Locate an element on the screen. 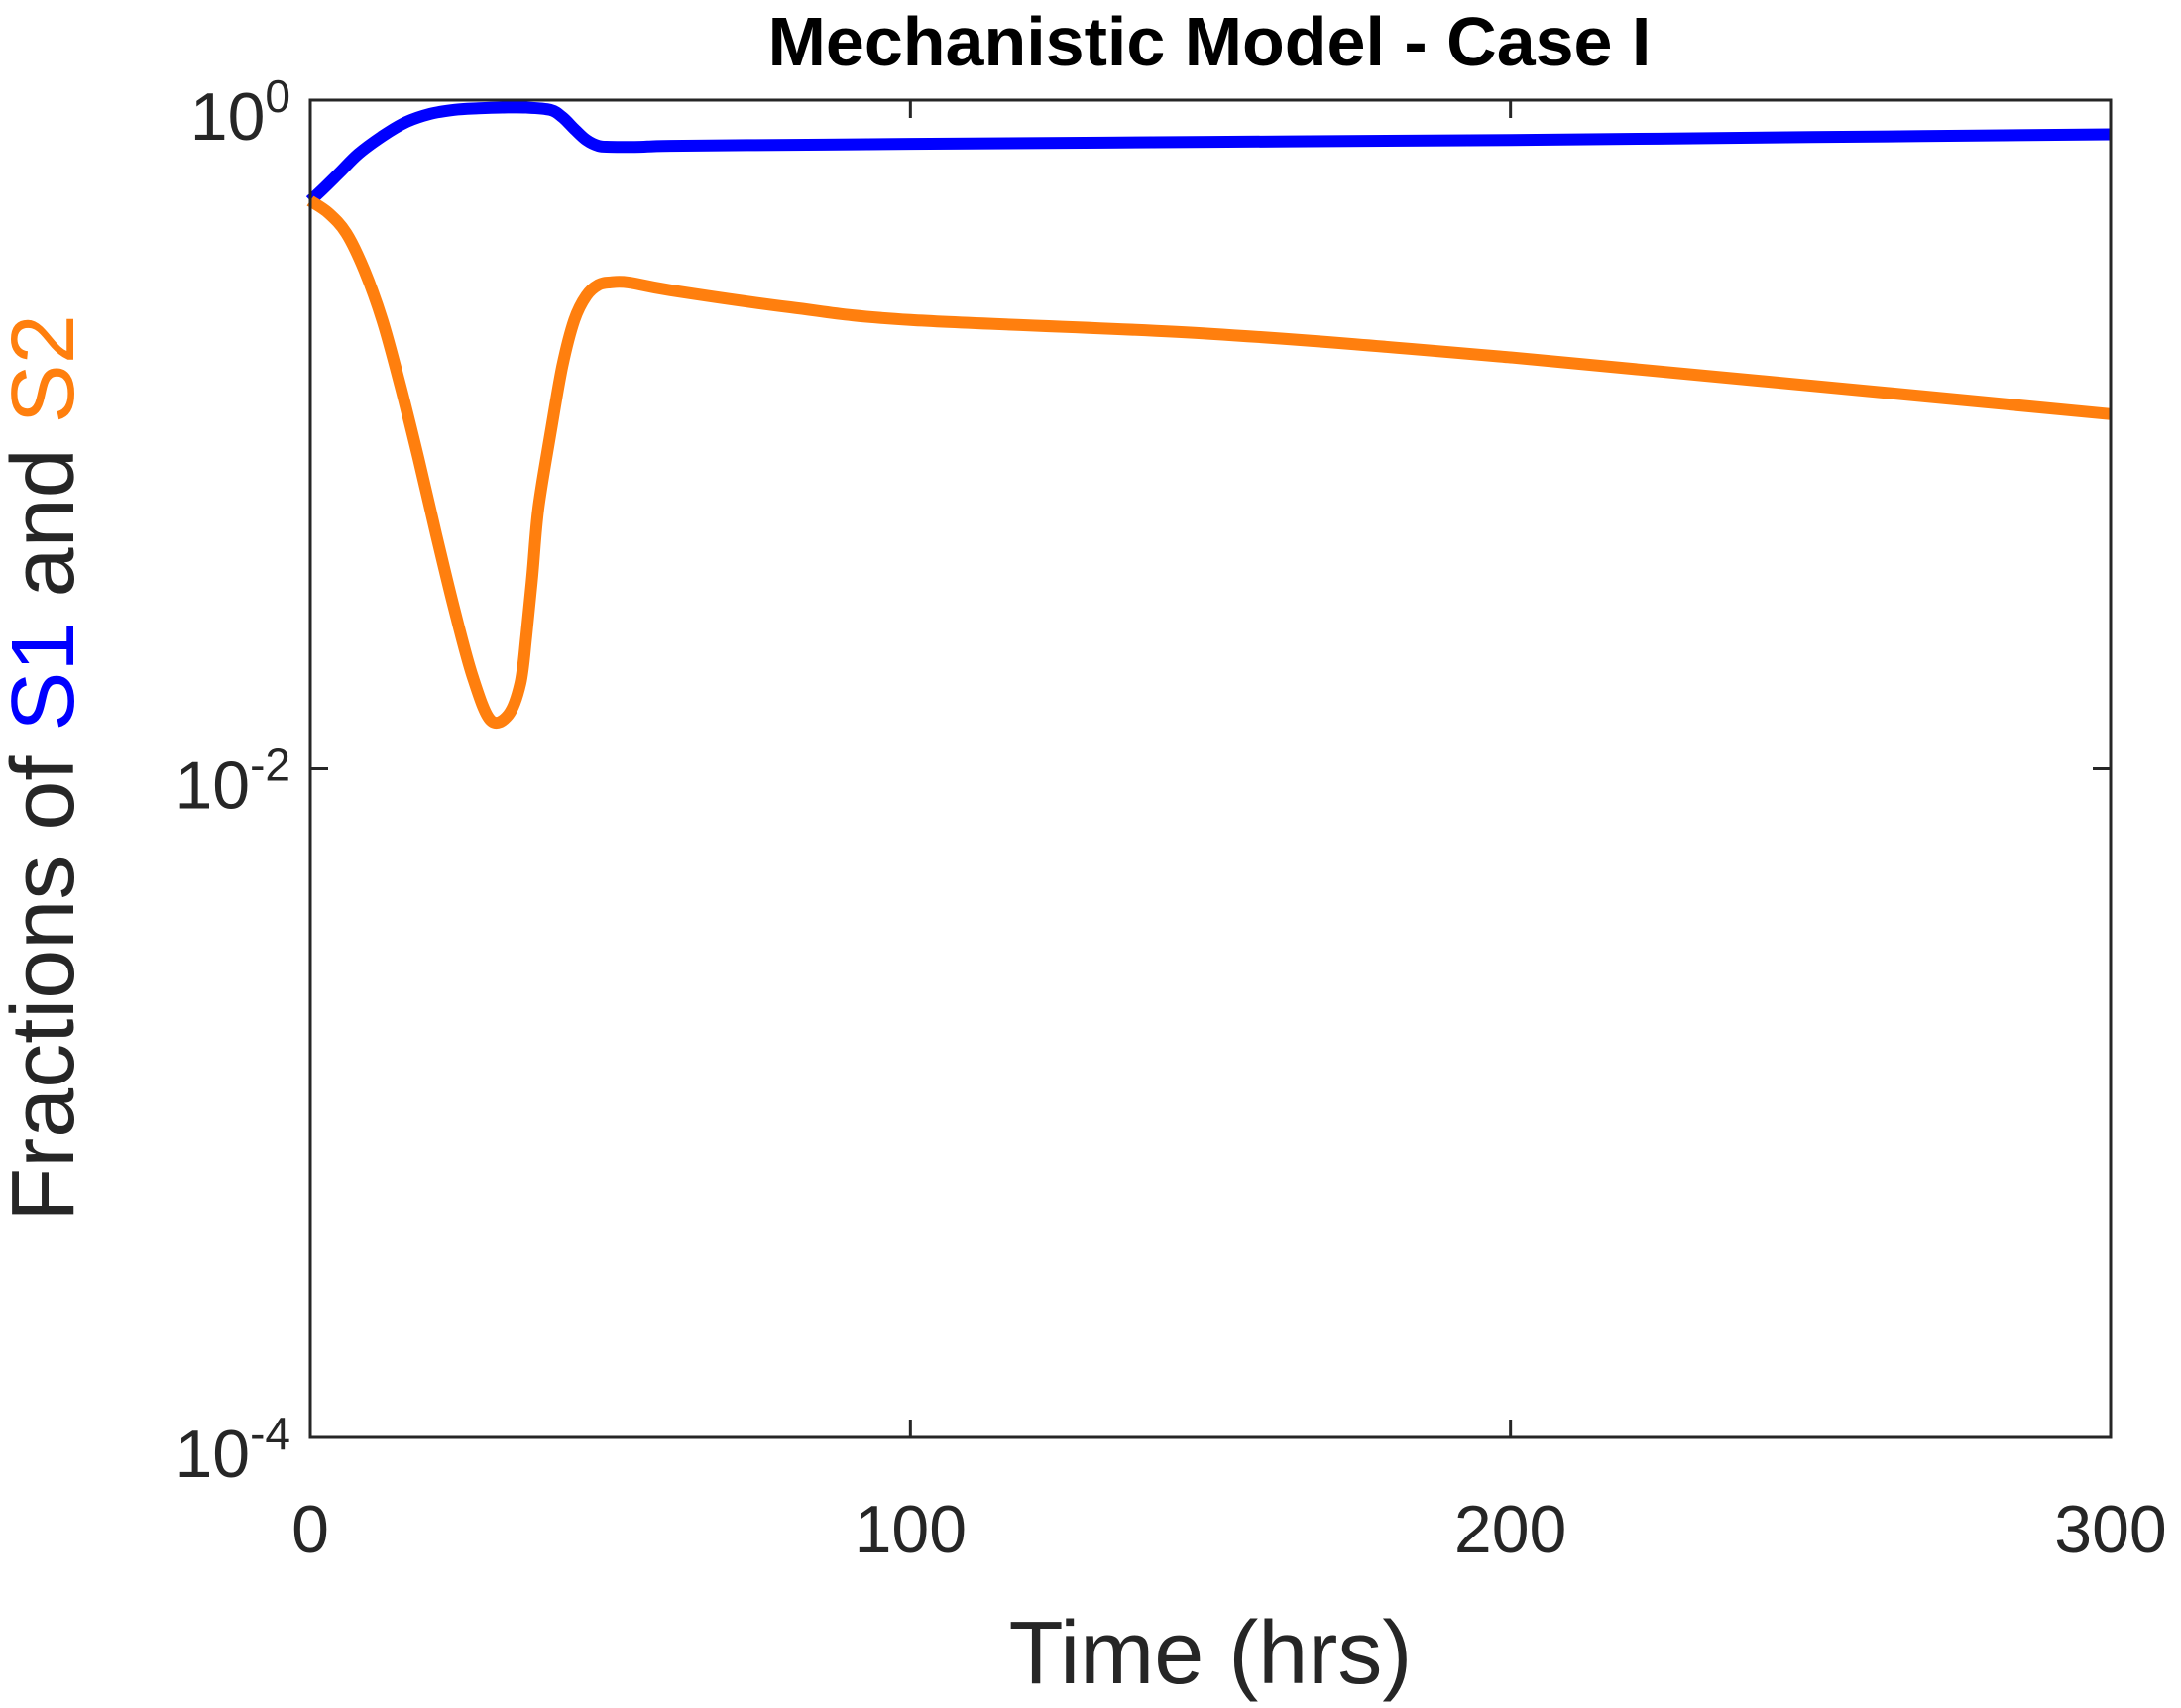  x-tick-label: 200 is located at coordinates (1510, 1529).